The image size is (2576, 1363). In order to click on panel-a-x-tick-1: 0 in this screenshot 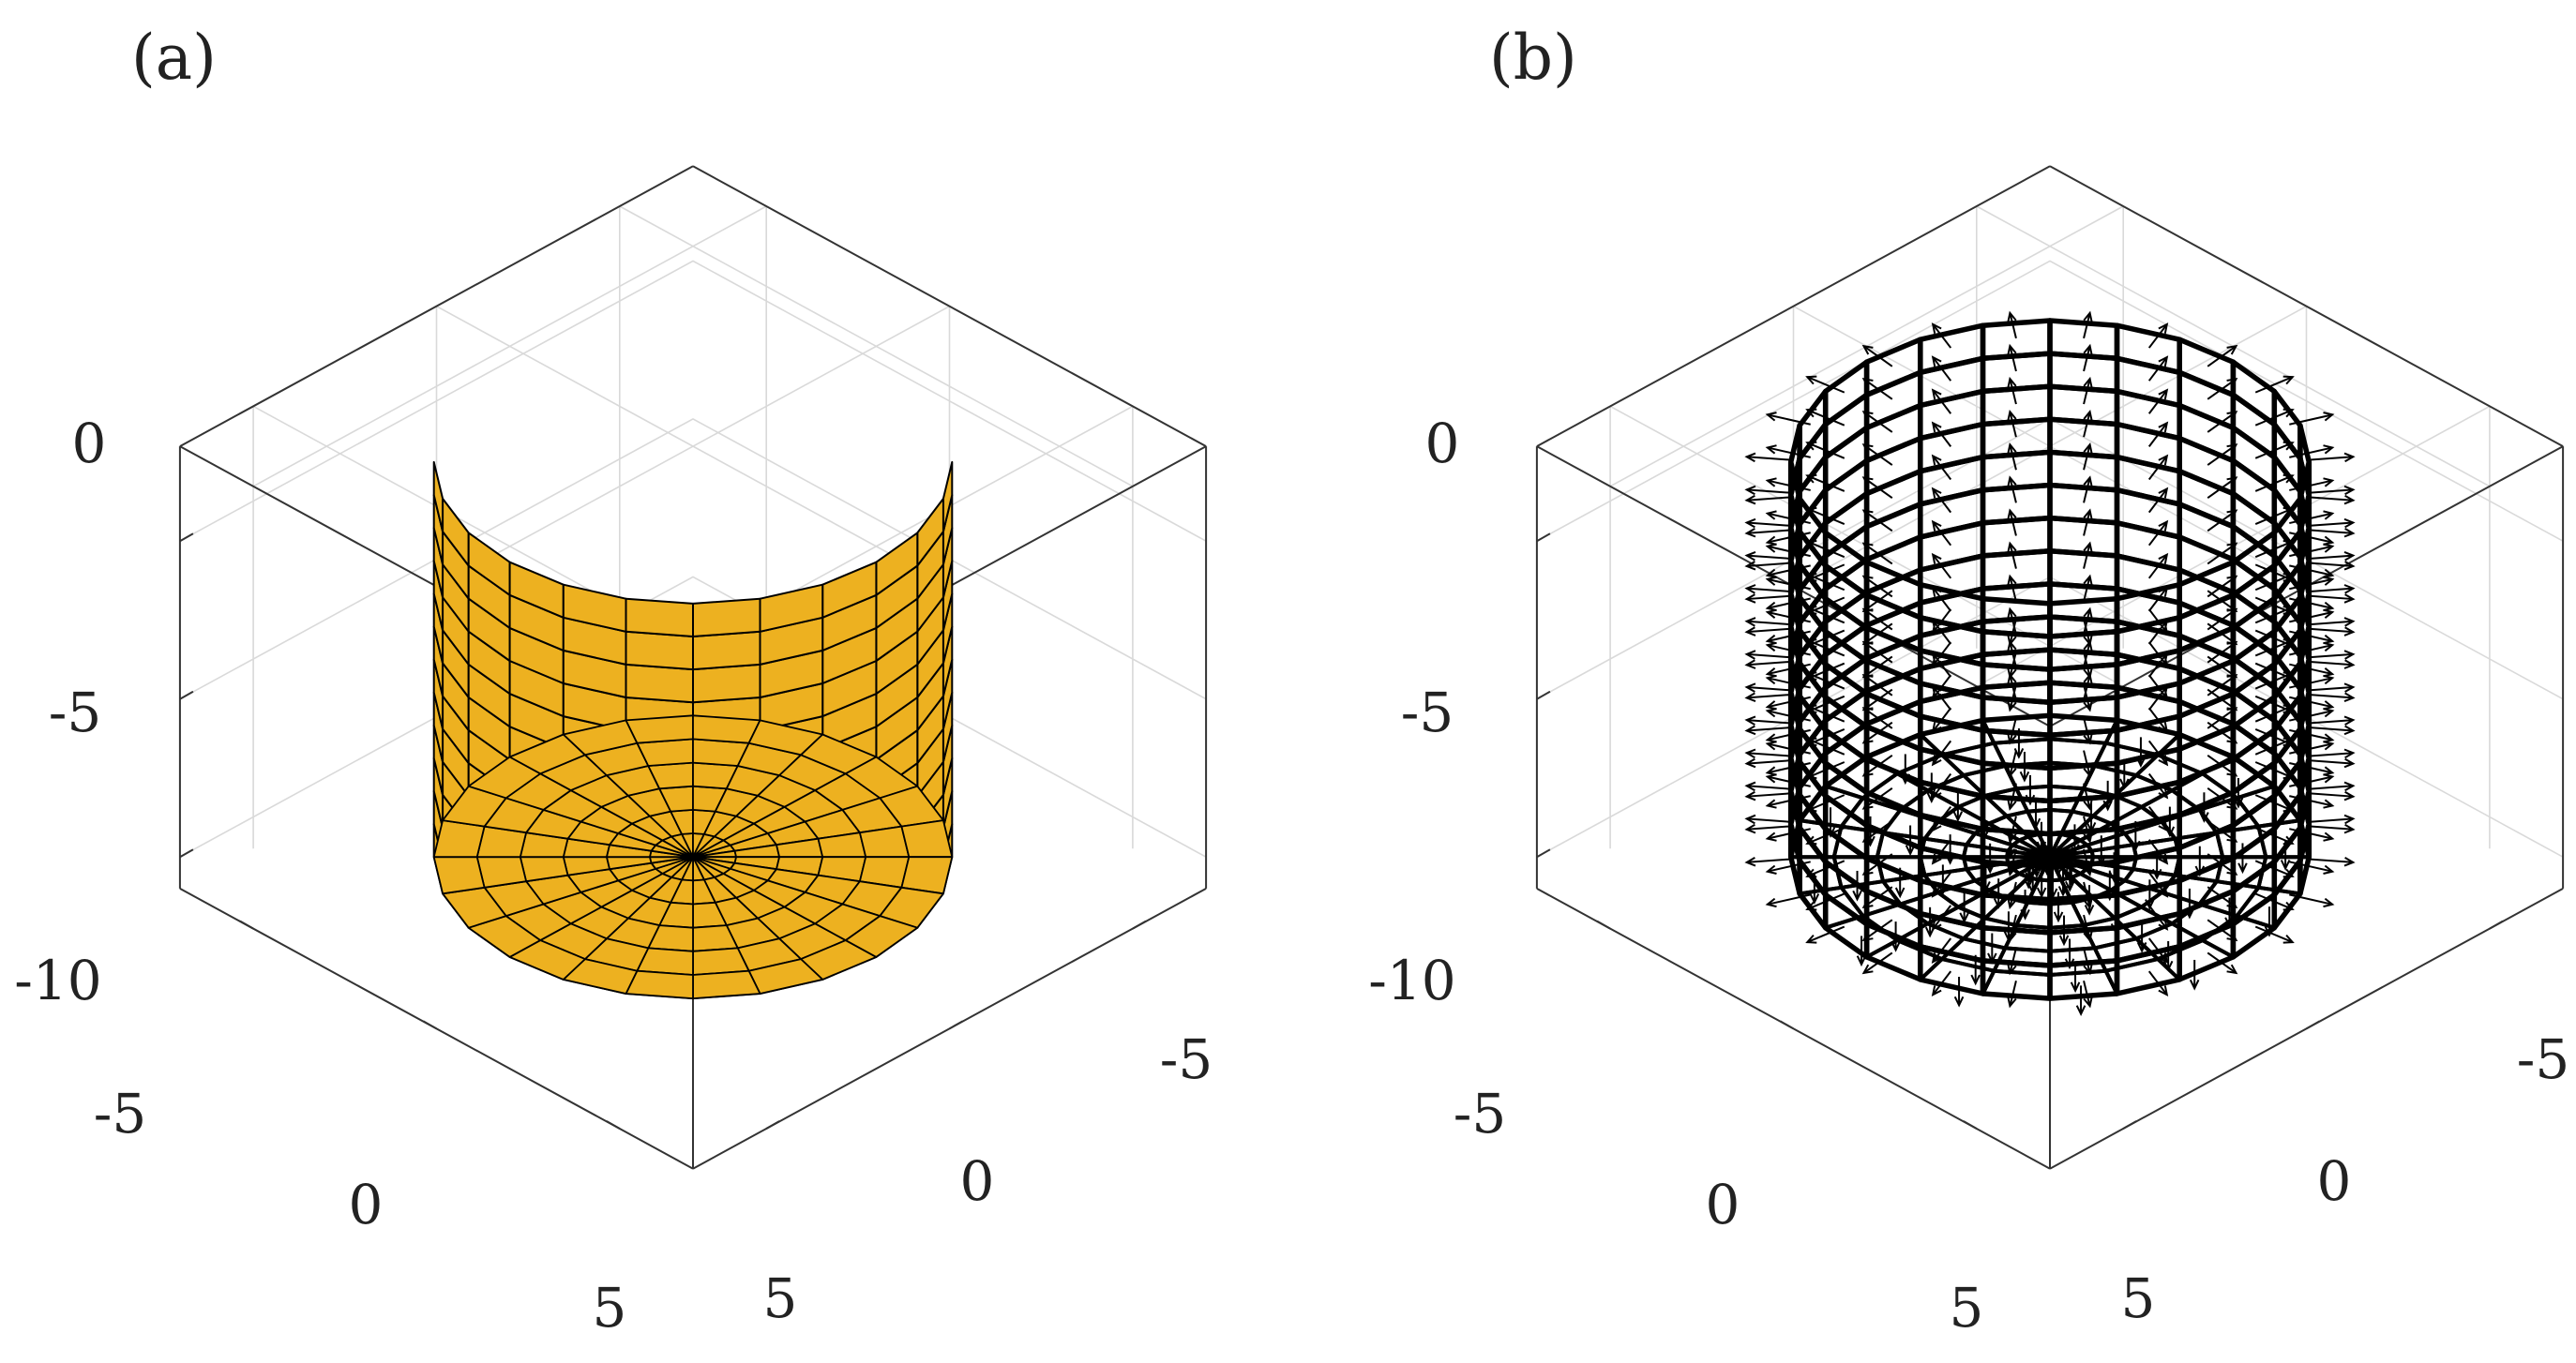, I will do `click(366, 1204)`.